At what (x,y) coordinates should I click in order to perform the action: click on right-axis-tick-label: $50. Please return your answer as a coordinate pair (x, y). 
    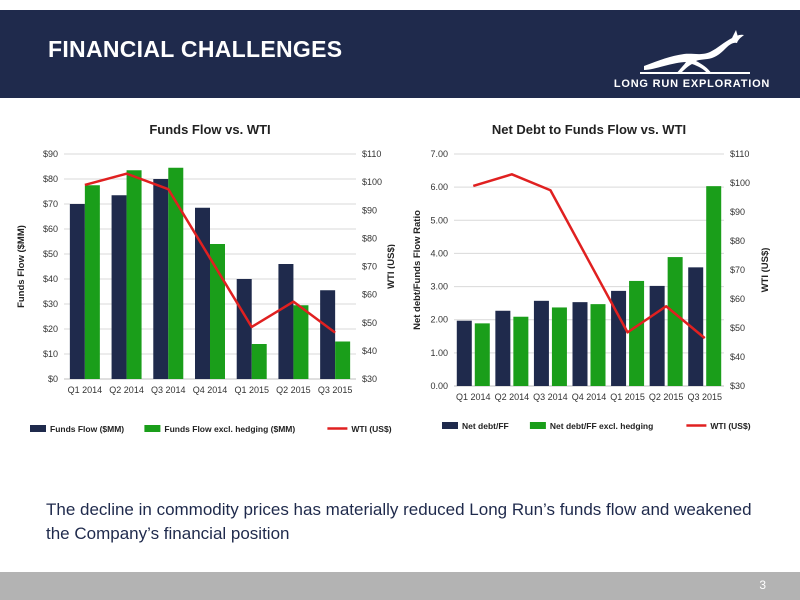
    Looking at the image, I should click on (369, 323).